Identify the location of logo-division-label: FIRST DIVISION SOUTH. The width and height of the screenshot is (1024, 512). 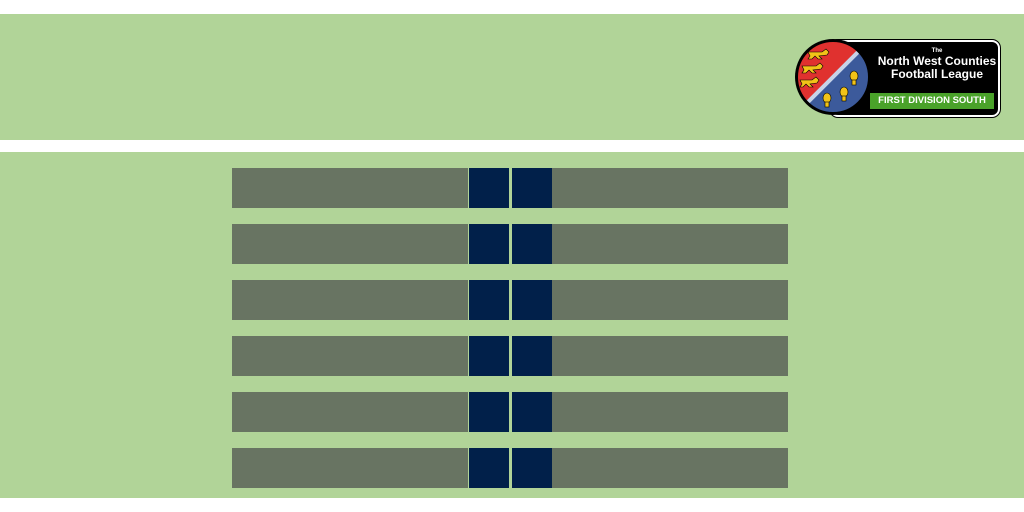
(932, 101).